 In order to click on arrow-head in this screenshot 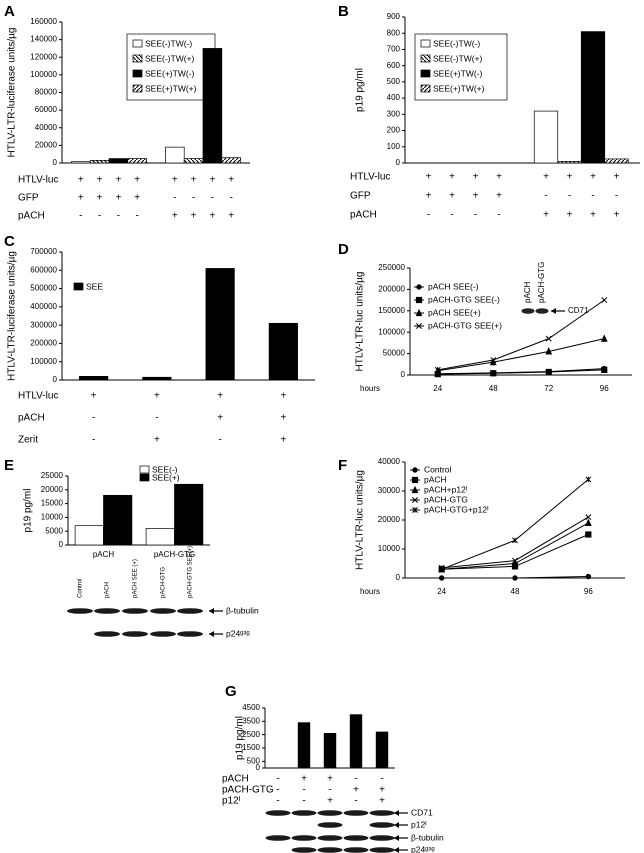, I will do `click(396, 838)`.